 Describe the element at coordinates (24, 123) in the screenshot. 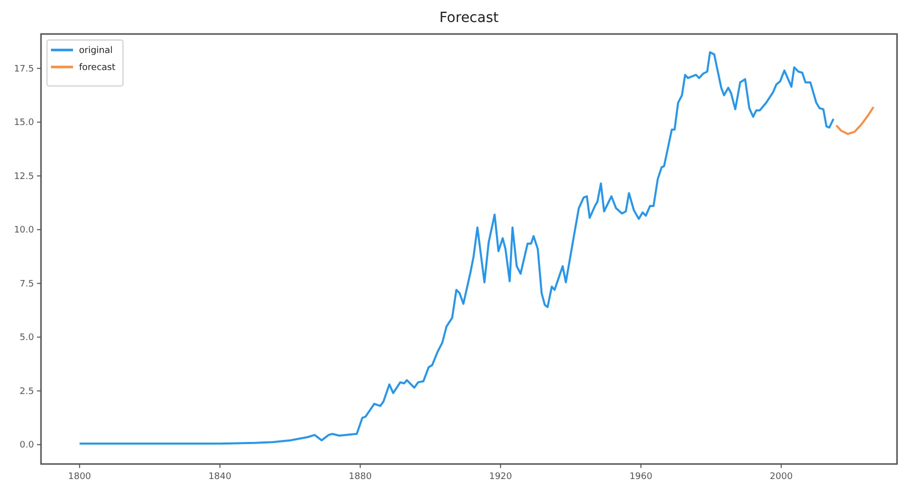

I see `y-tick-label: 15.0` at that location.